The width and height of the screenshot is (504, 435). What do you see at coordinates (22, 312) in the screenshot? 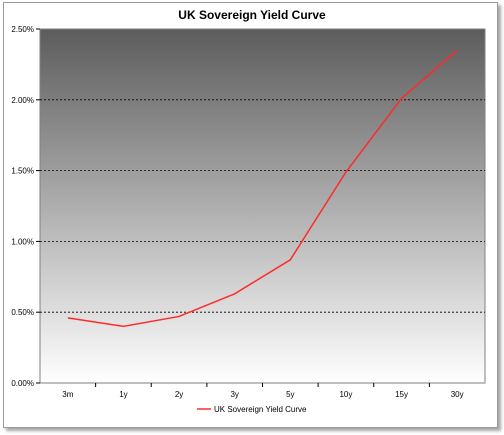
I see `y-tick-label: 0.50%` at bounding box center [22, 312].